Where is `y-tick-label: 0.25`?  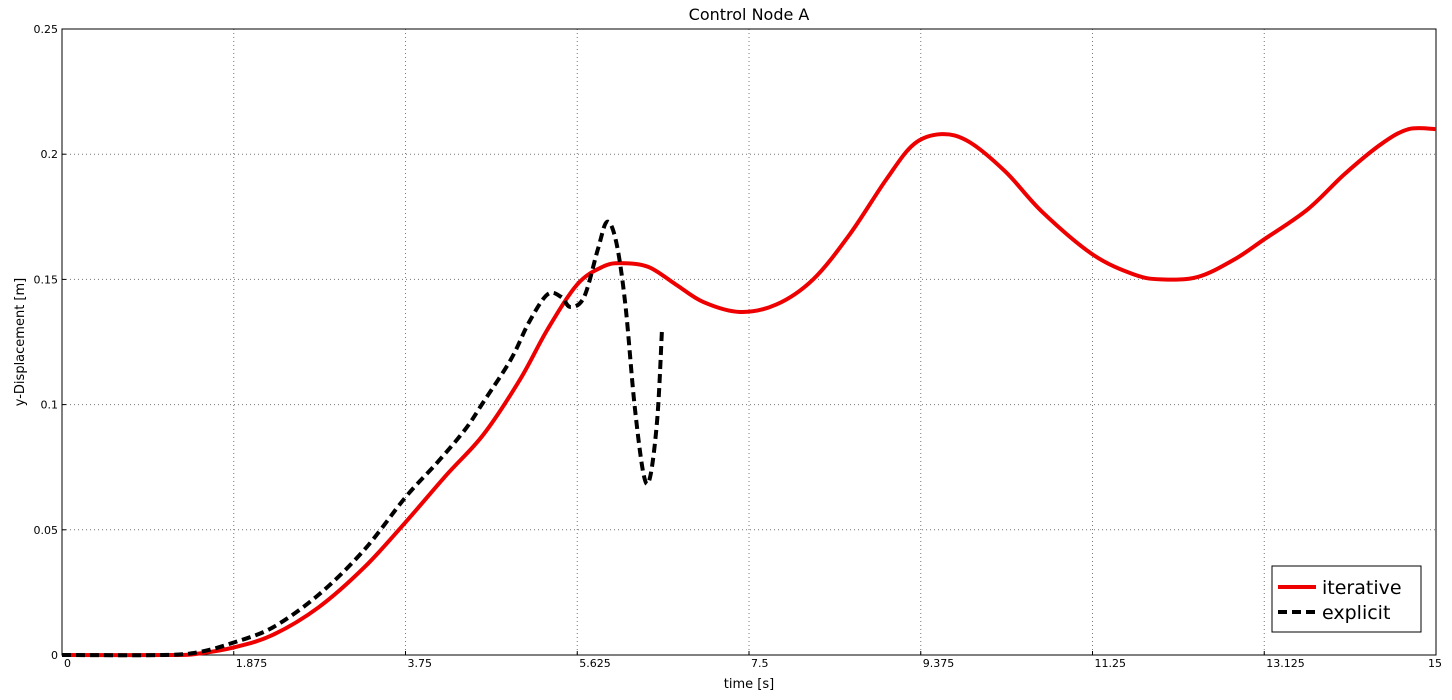
y-tick-label: 0.25 is located at coordinates (46, 29).